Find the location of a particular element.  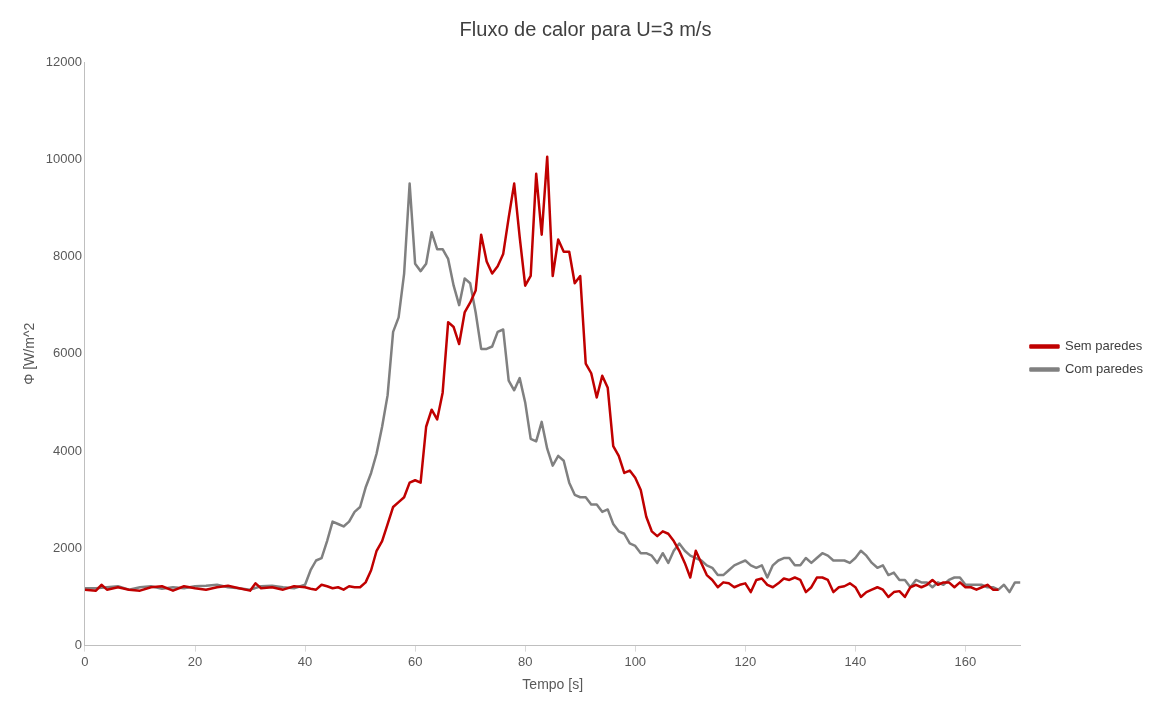

chart-title: Fluxo de calor para U=3 m/s is located at coordinates (585, 28).